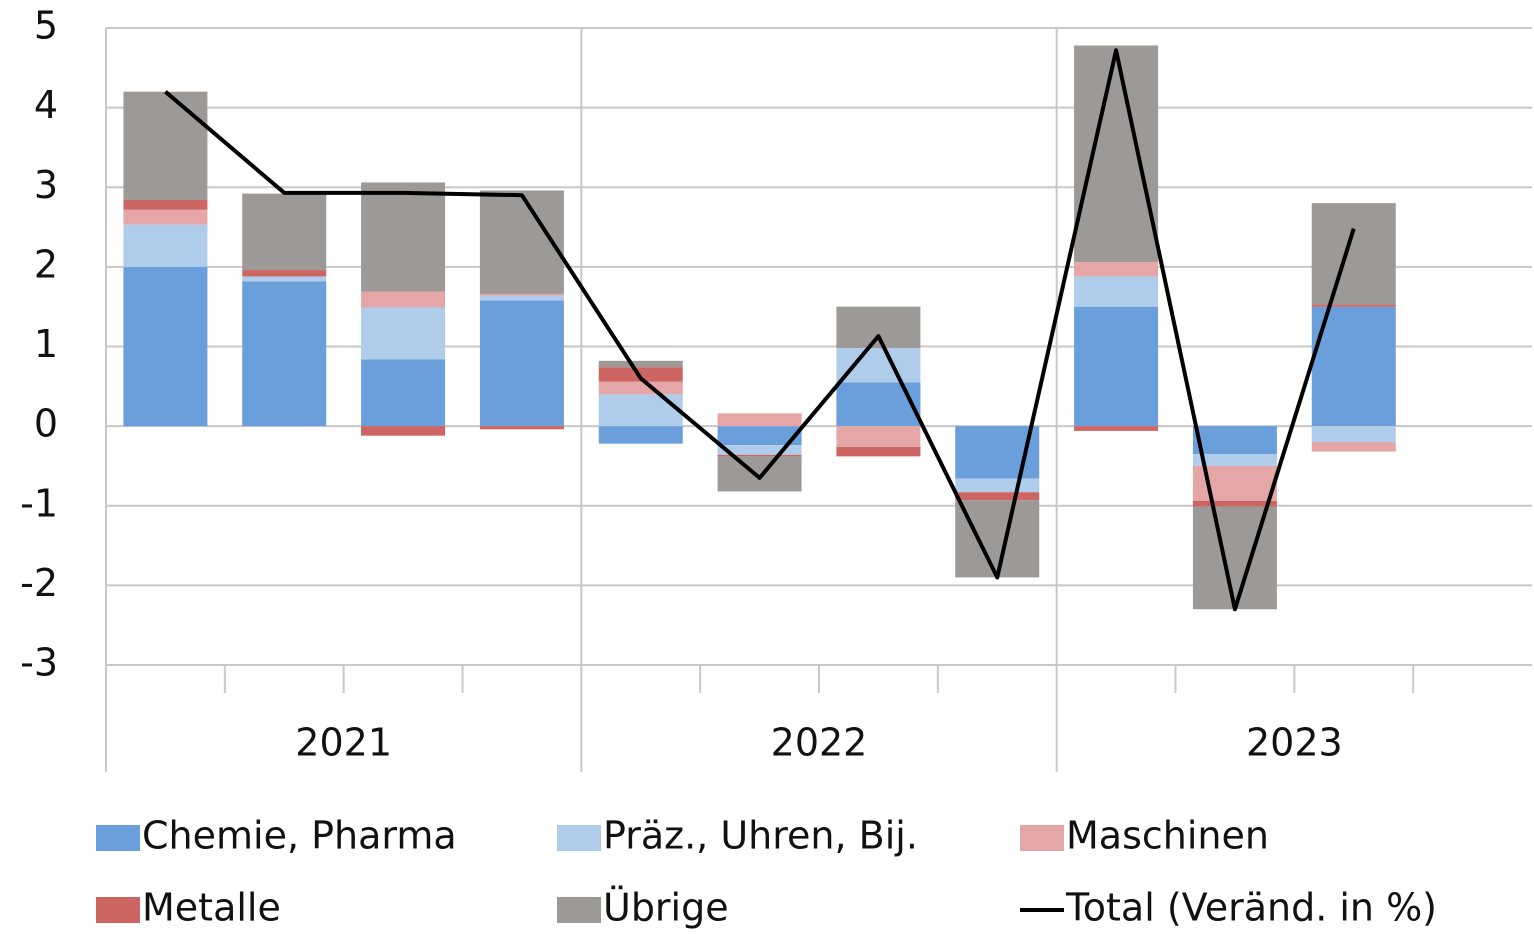 The width and height of the screenshot is (1534, 934). Describe the element at coordinates (46, 344) in the screenshot. I see `y-tick-label: 1` at that location.